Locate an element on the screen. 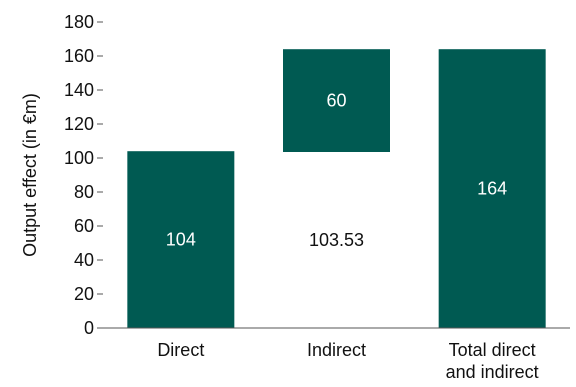 Image resolution: width=576 pixels, height=387 pixels. y-tick-label: 140 is located at coordinates (79, 90).